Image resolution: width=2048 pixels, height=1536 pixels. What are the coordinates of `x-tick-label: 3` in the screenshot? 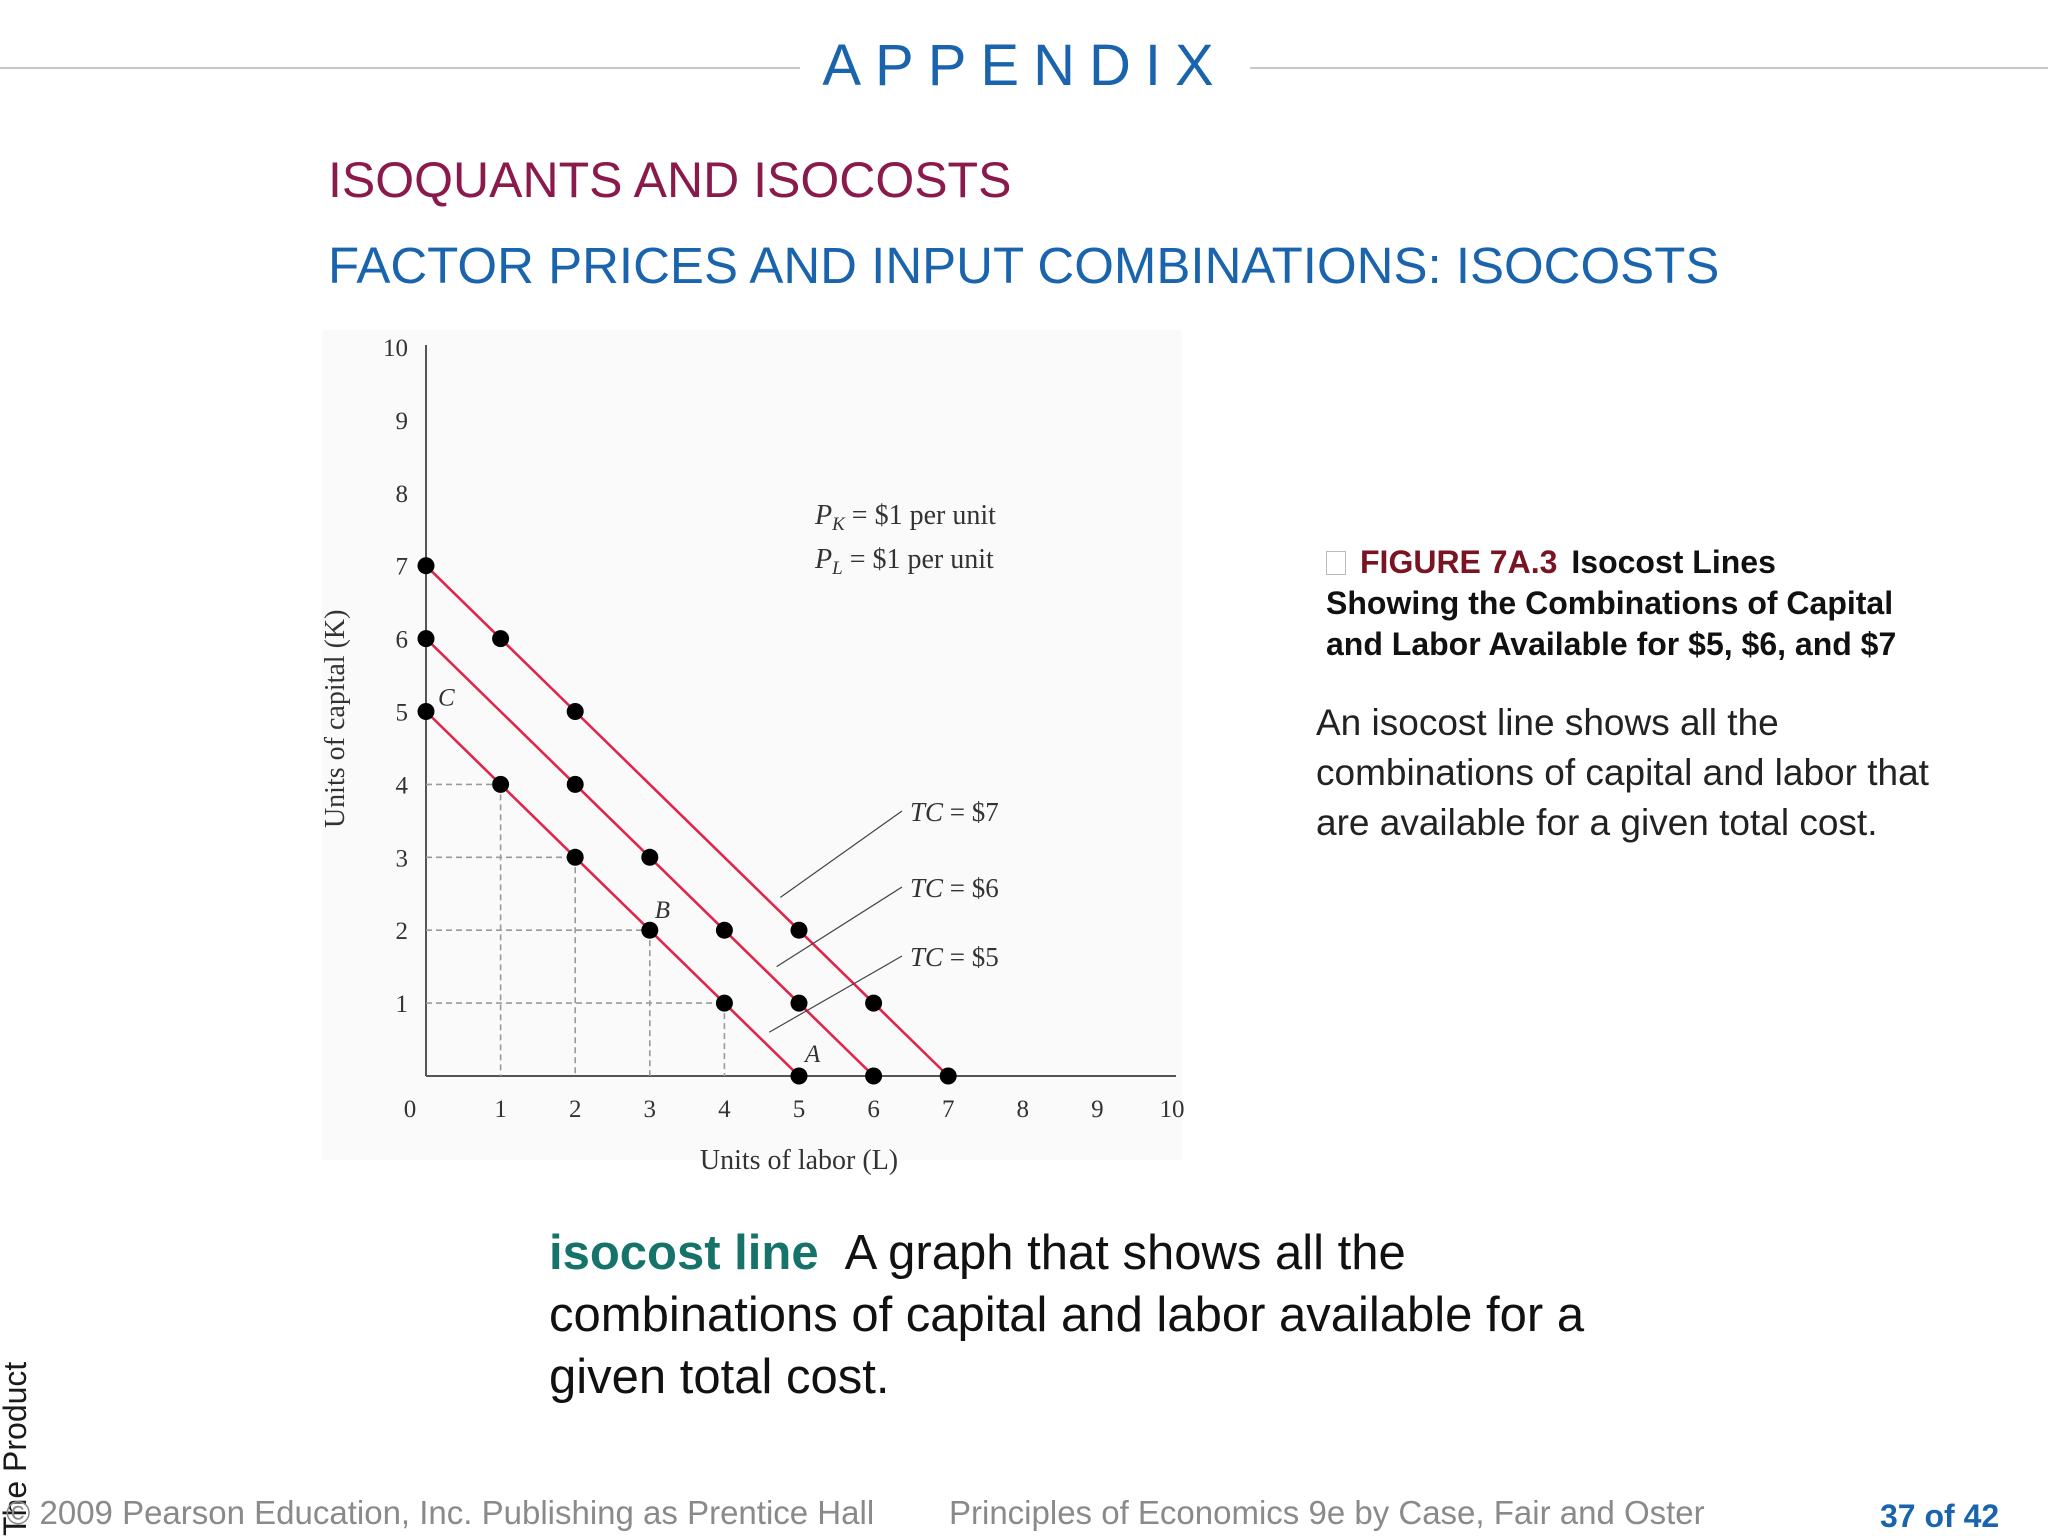 It's located at (650, 1109).